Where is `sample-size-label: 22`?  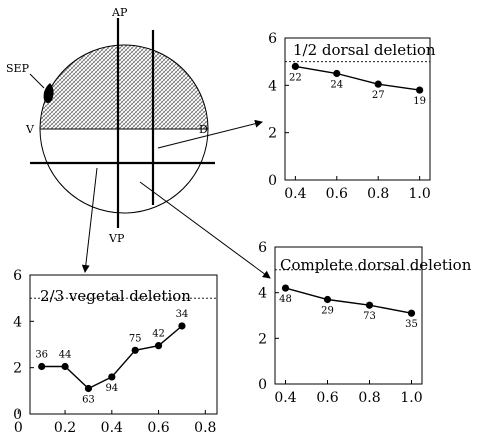
sample-size-label: 22 is located at coordinates (295, 77).